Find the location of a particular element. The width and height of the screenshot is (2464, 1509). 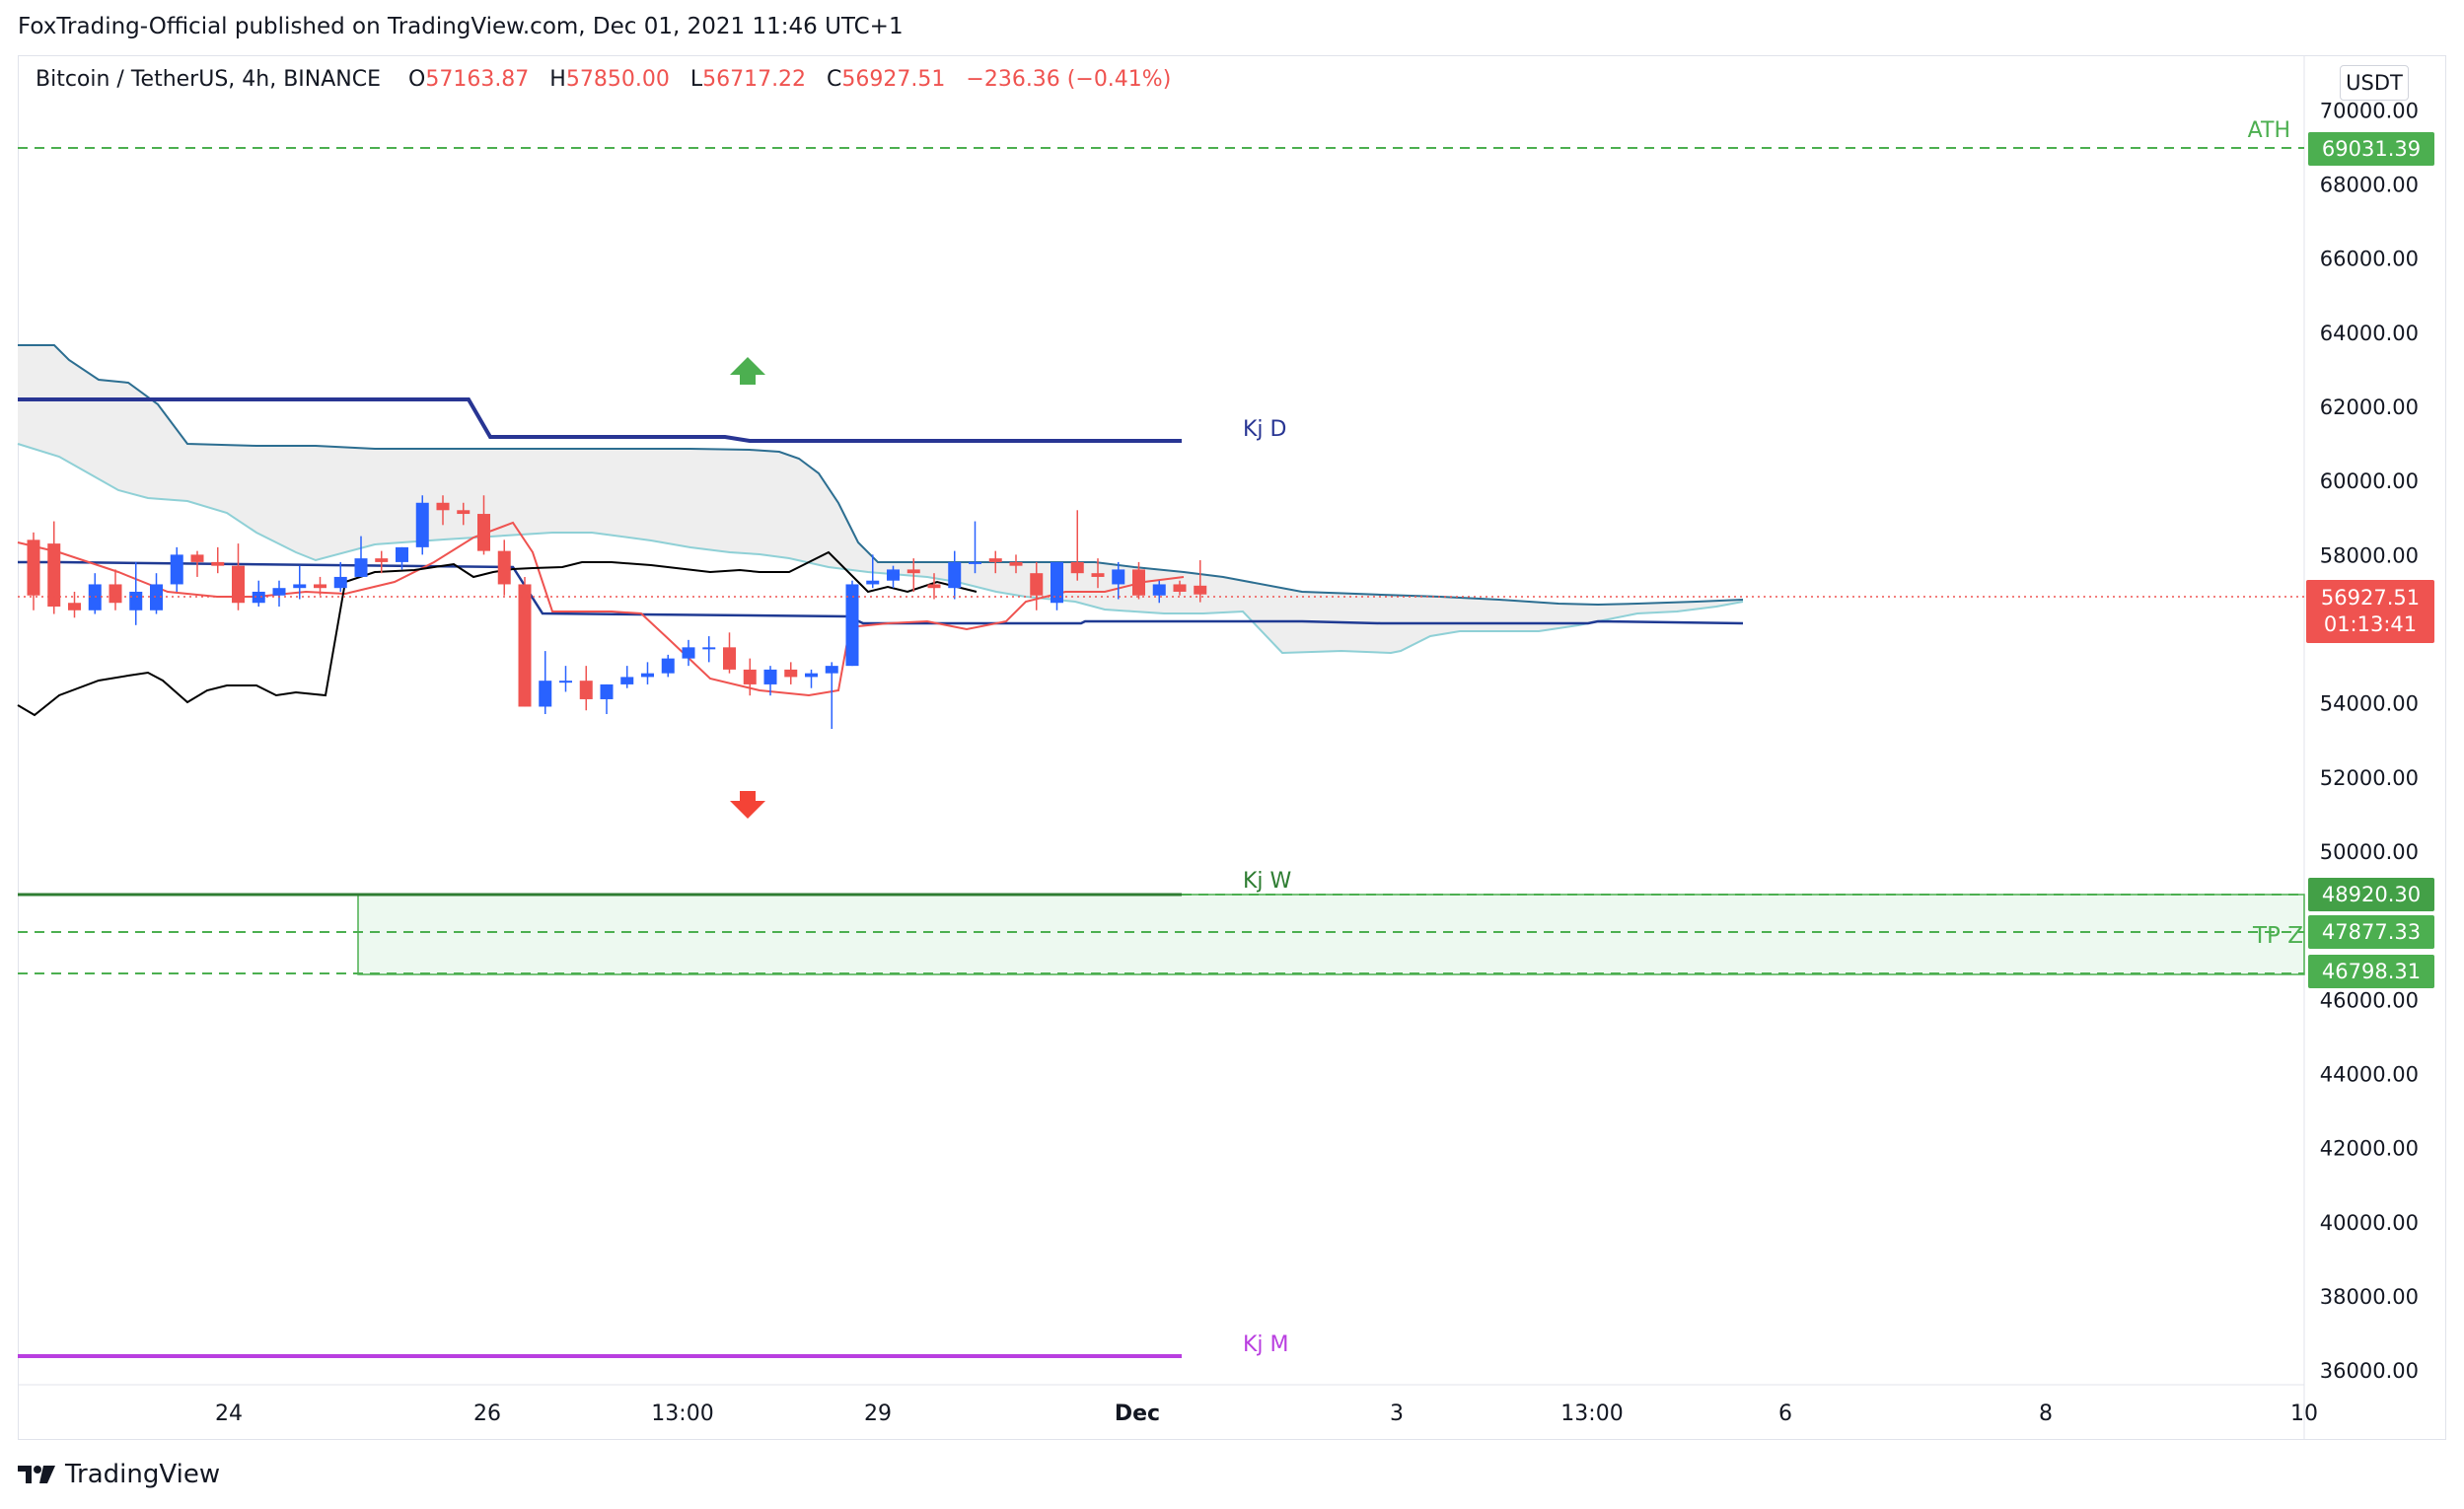

tenkan-line is located at coordinates (601, 609).